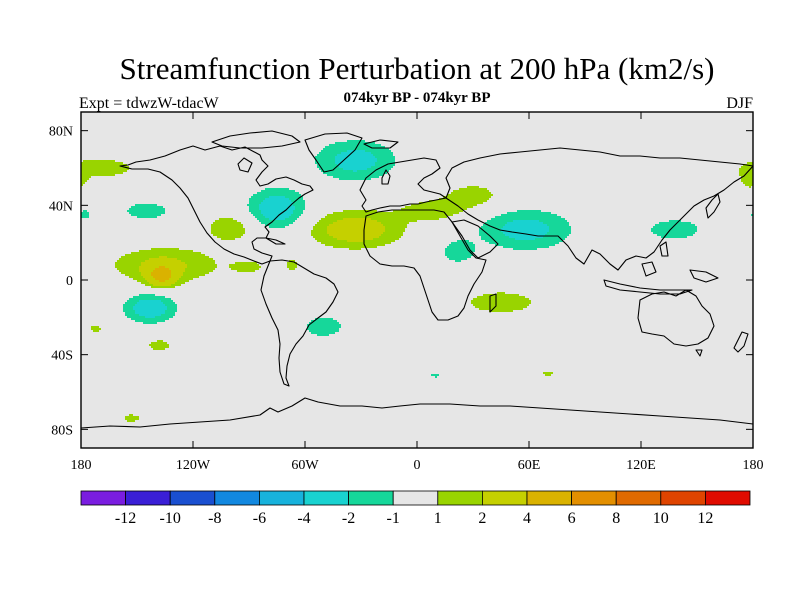 Image resolution: width=800 pixels, height=600 pixels. Describe the element at coordinates (438, 518) in the screenshot. I see `colorbar-label: 1` at that location.